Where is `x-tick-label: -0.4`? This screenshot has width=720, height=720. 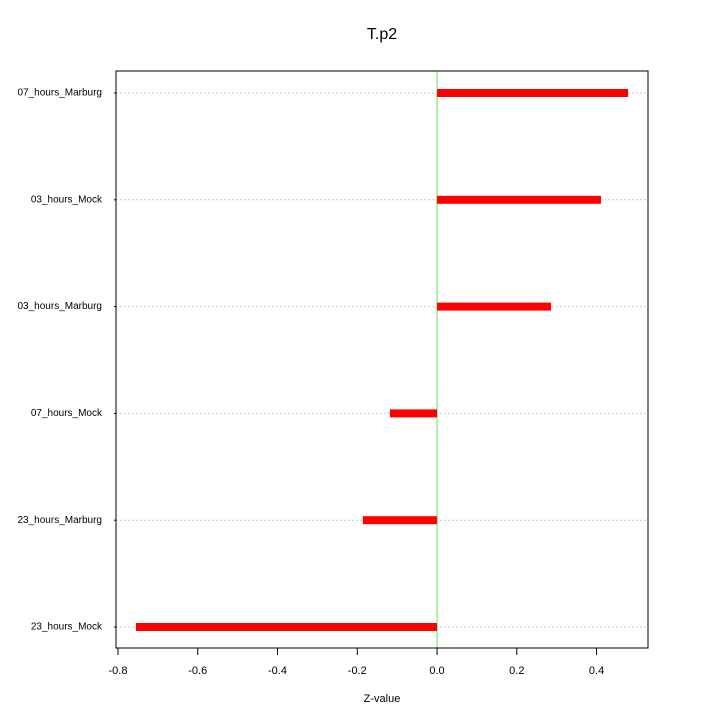
x-tick-label: -0.4 is located at coordinates (277, 671).